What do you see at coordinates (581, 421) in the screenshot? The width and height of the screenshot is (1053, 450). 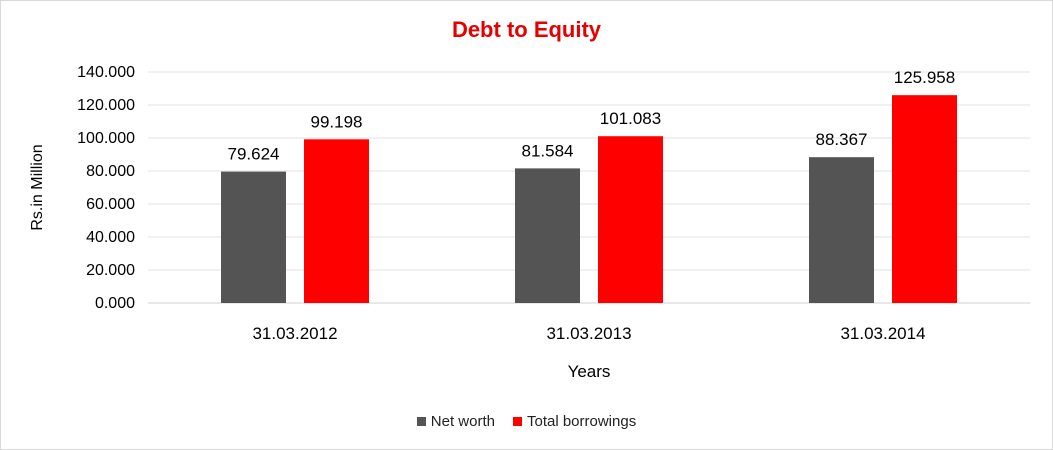 I see `legend-label-total-borrowings: Total borrowings` at bounding box center [581, 421].